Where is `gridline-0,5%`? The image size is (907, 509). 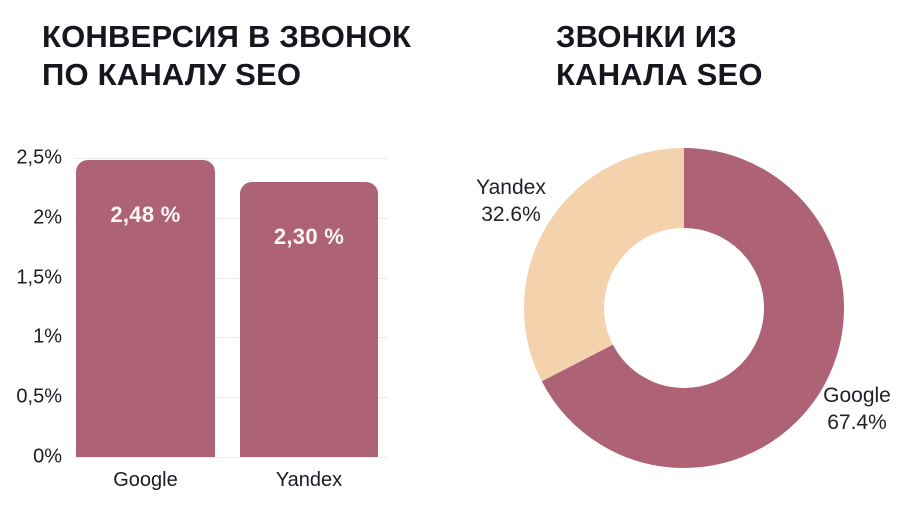
gridline-0,5% is located at coordinates (231, 398).